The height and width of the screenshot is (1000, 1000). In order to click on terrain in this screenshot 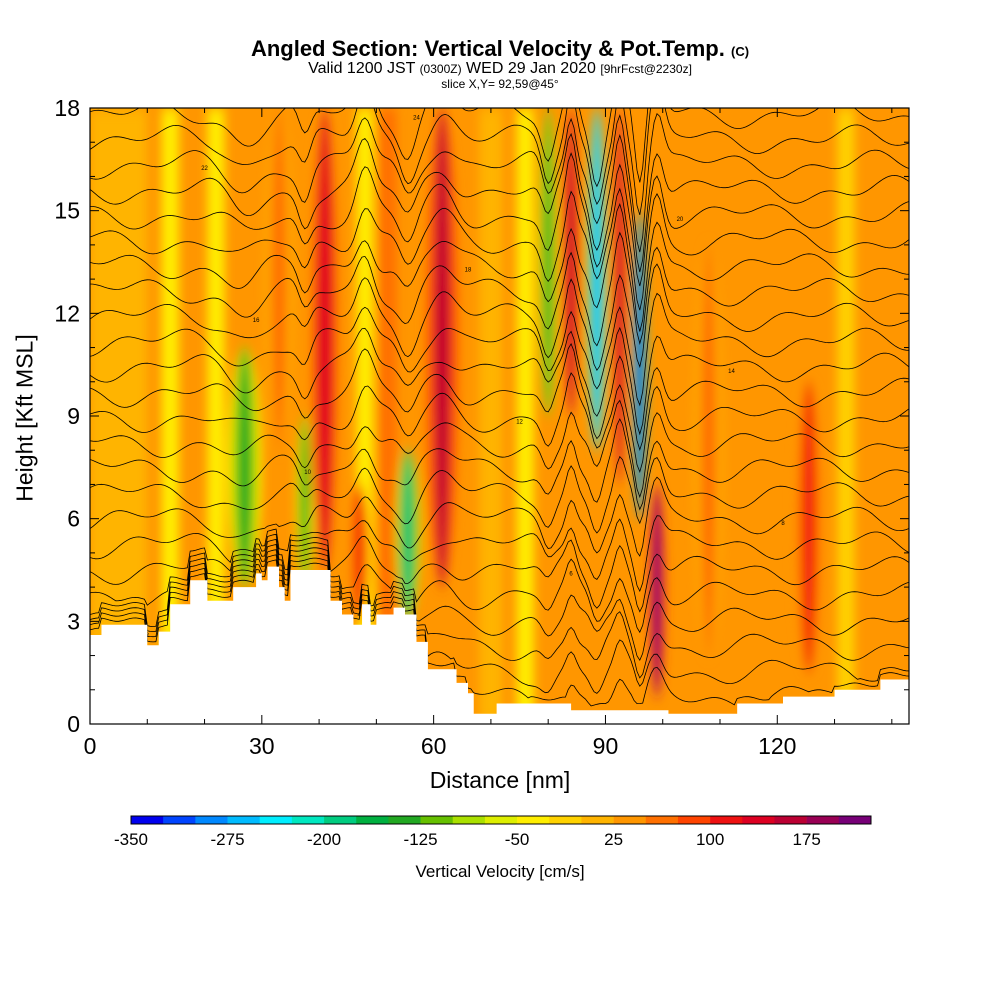, I will do `click(499, 645)`.